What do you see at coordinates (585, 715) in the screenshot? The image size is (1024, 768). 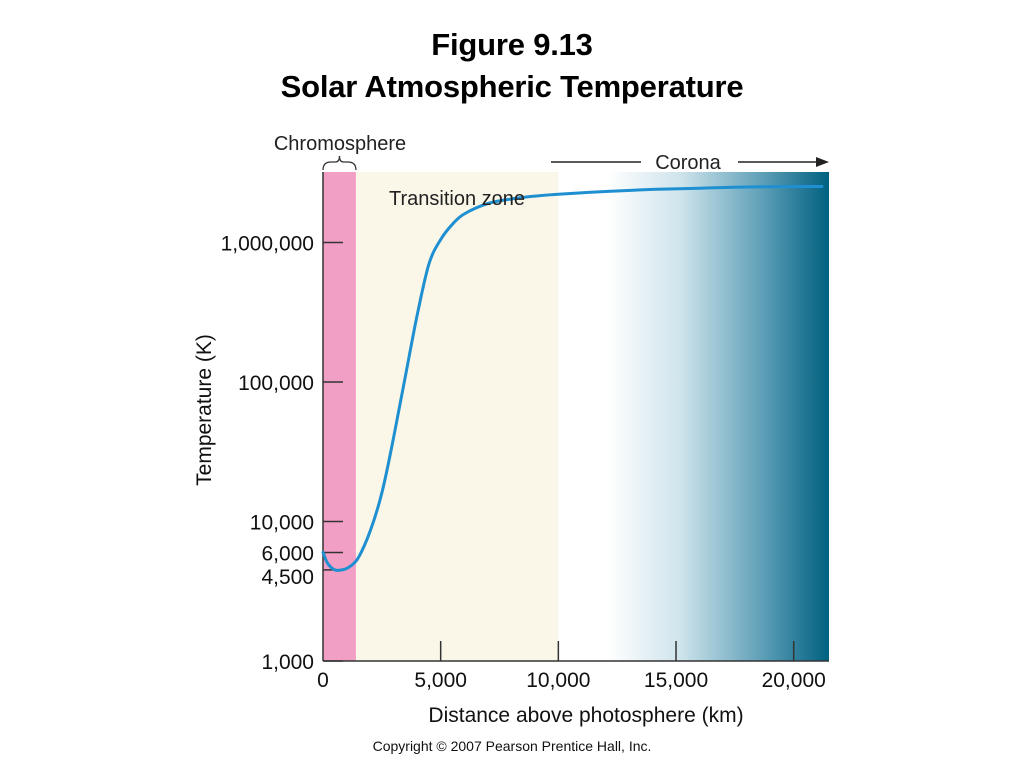 I see `x-axis-title: Distance above photosphere (km)` at bounding box center [585, 715].